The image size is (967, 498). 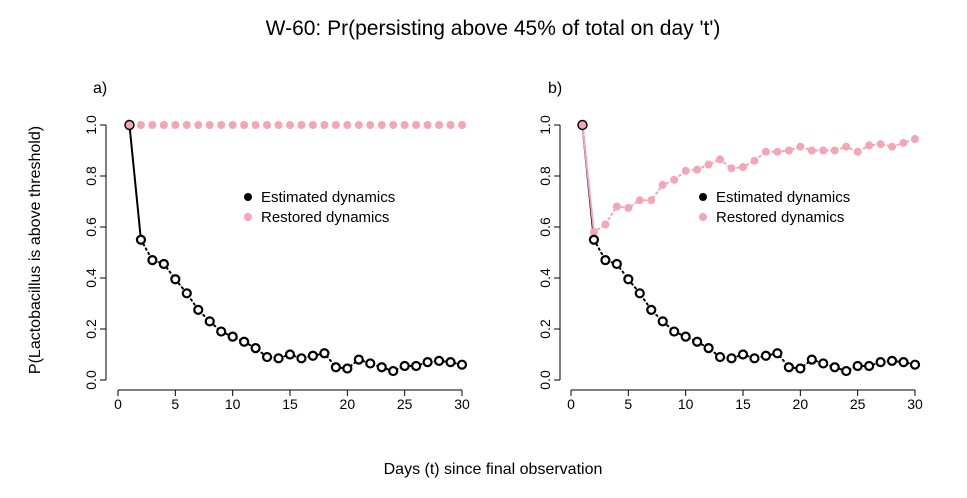 What do you see at coordinates (801, 404) in the screenshot?
I see `x-tick-label: 20` at bounding box center [801, 404].